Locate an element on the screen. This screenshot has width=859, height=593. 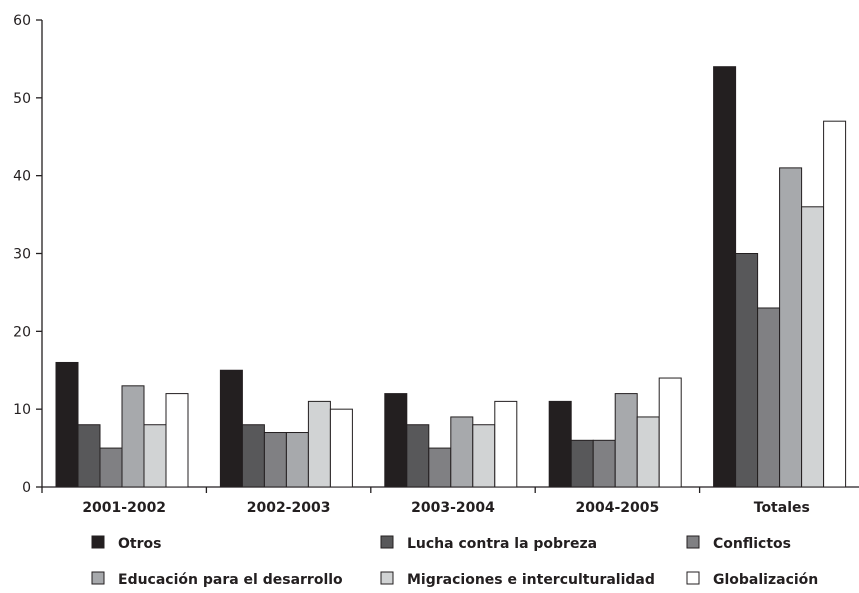
x-tick-label-2004-2005: 2004-2005 is located at coordinates (618, 508).